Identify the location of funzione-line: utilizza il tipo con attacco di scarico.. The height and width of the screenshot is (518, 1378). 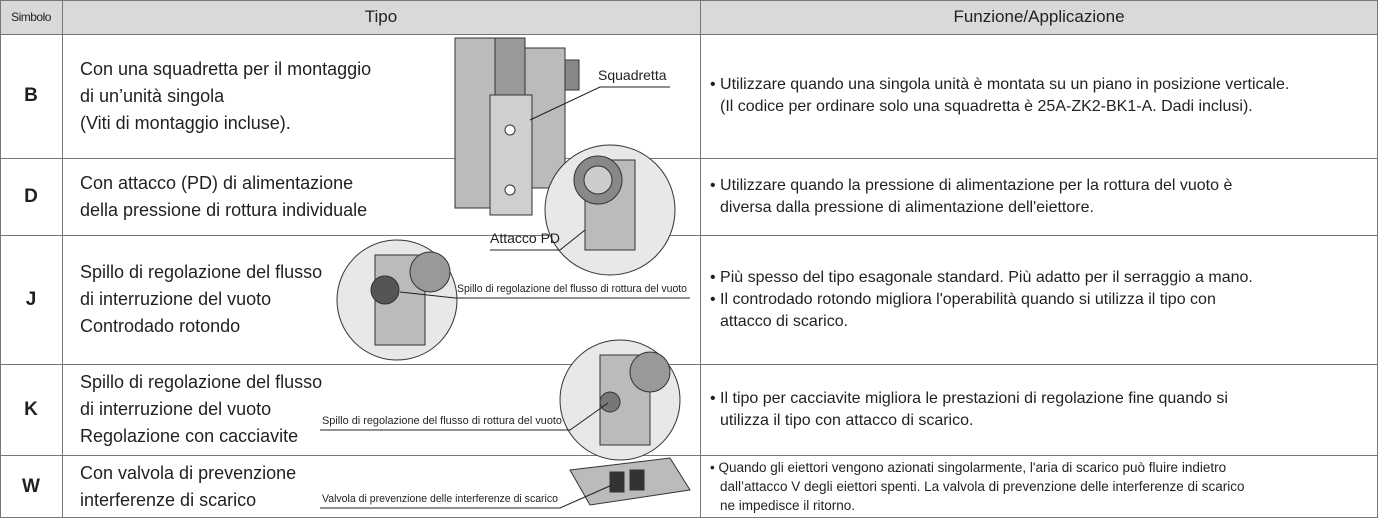
(847, 420).